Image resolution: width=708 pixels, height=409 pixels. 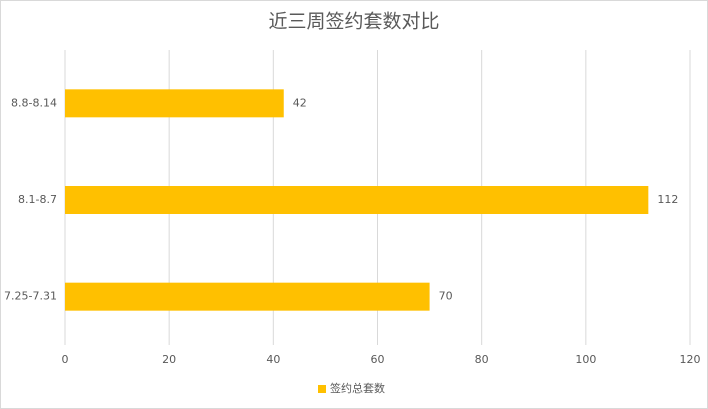 What do you see at coordinates (37, 199) in the screenshot?
I see `y-tick-label: 8.1-8.7` at bounding box center [37, 199].